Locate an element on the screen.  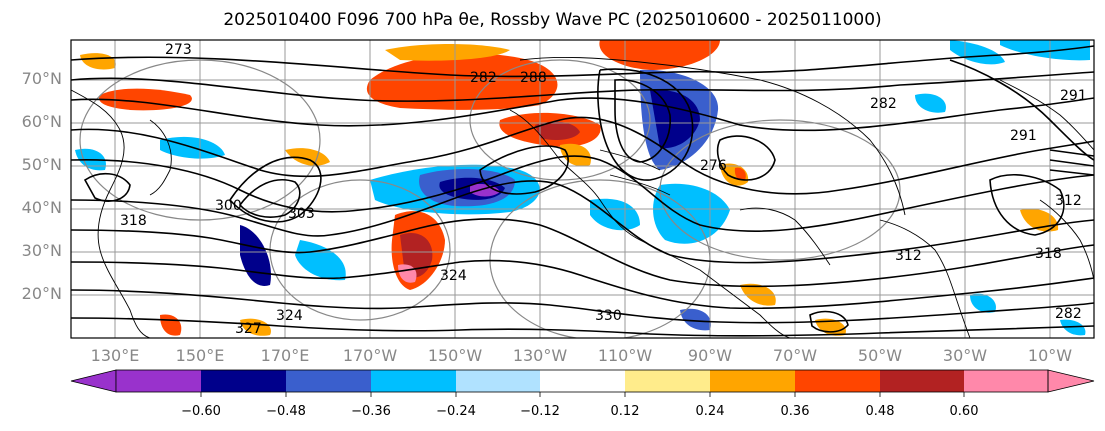
colorbar-tick-label: 0.60 is located at coordinates (964, 411).